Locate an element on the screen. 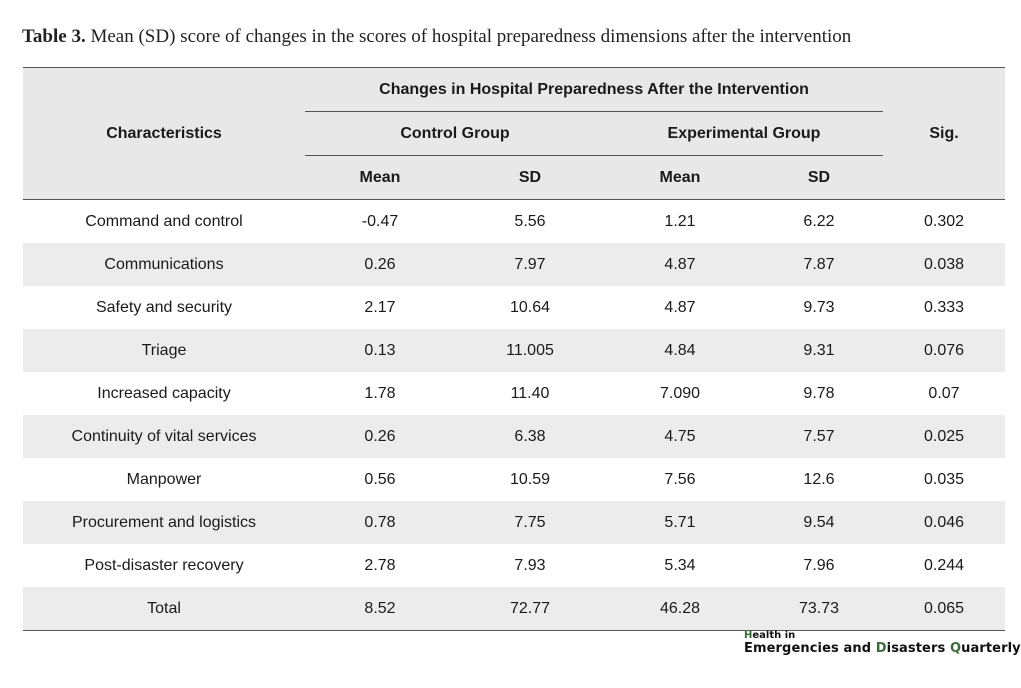  header-control-group: Control Group is located at coordinates (455, 133).